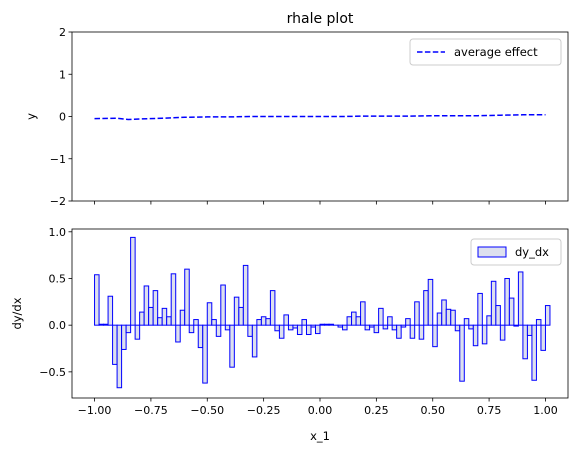 The width and height of the screenshot is (578, 455). What do you see at coordinates (432, 410) in the screenshot?
I see `x-tick-label: 0.50` at bounding box center [432, 410].